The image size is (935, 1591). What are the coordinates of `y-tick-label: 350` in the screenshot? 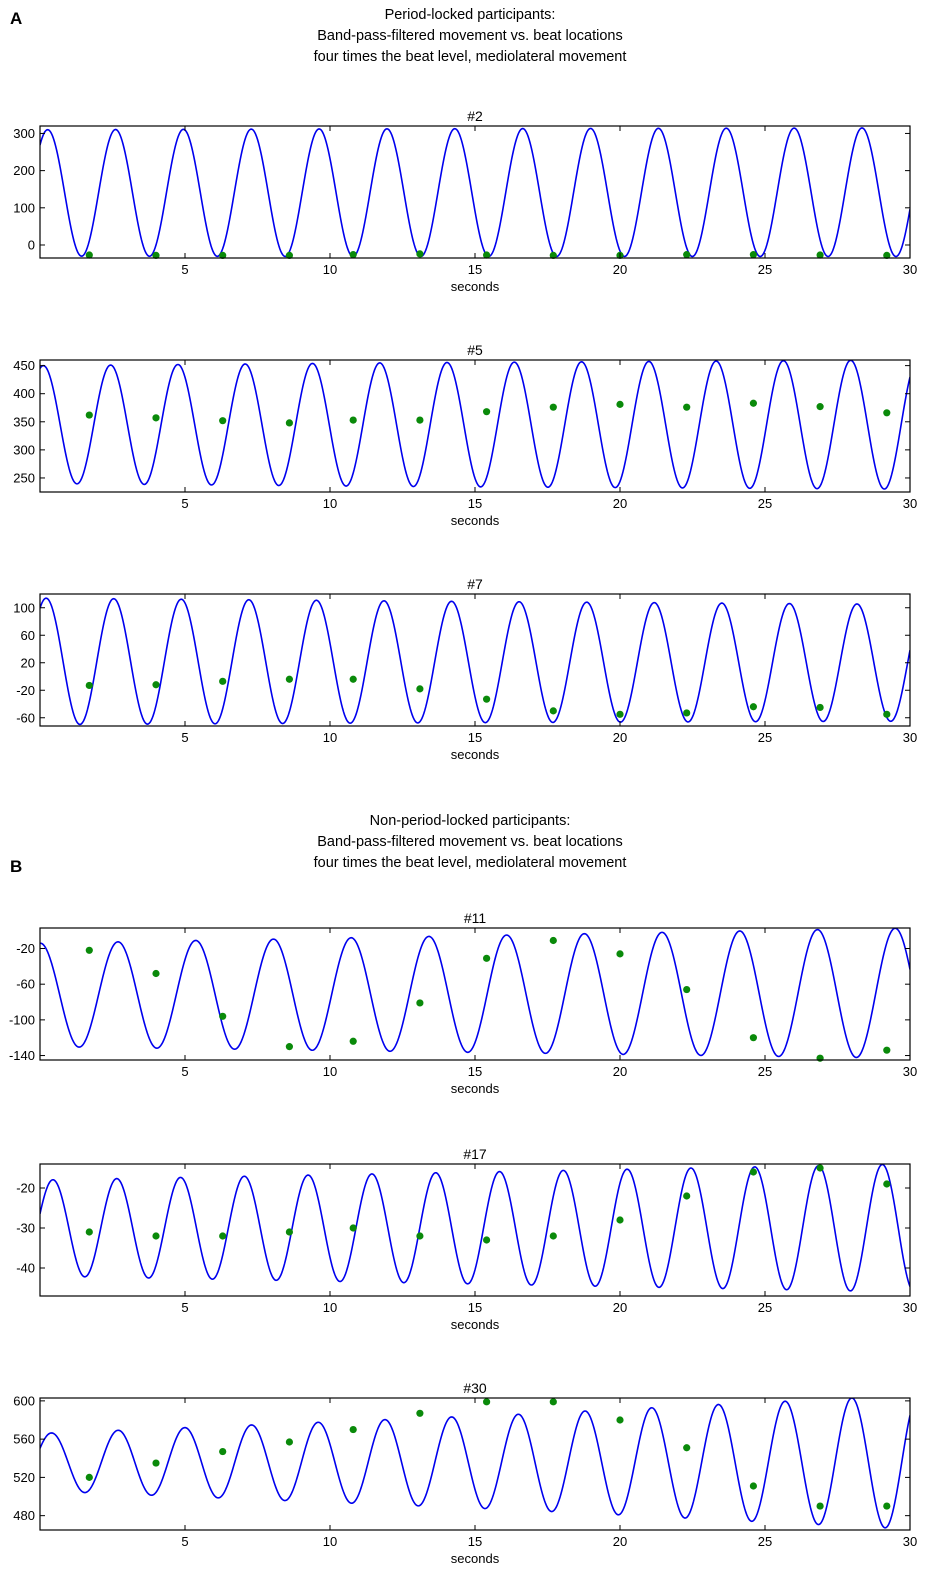 It's located at (24, 421).